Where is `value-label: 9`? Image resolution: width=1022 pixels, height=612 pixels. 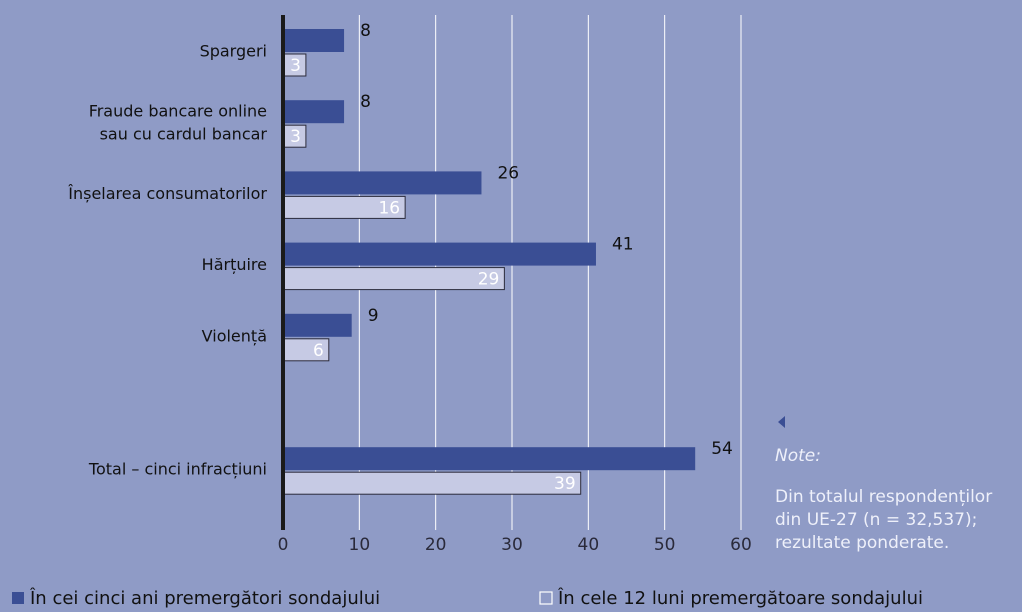
value-label: 9 is located at coordinates (373, 316).